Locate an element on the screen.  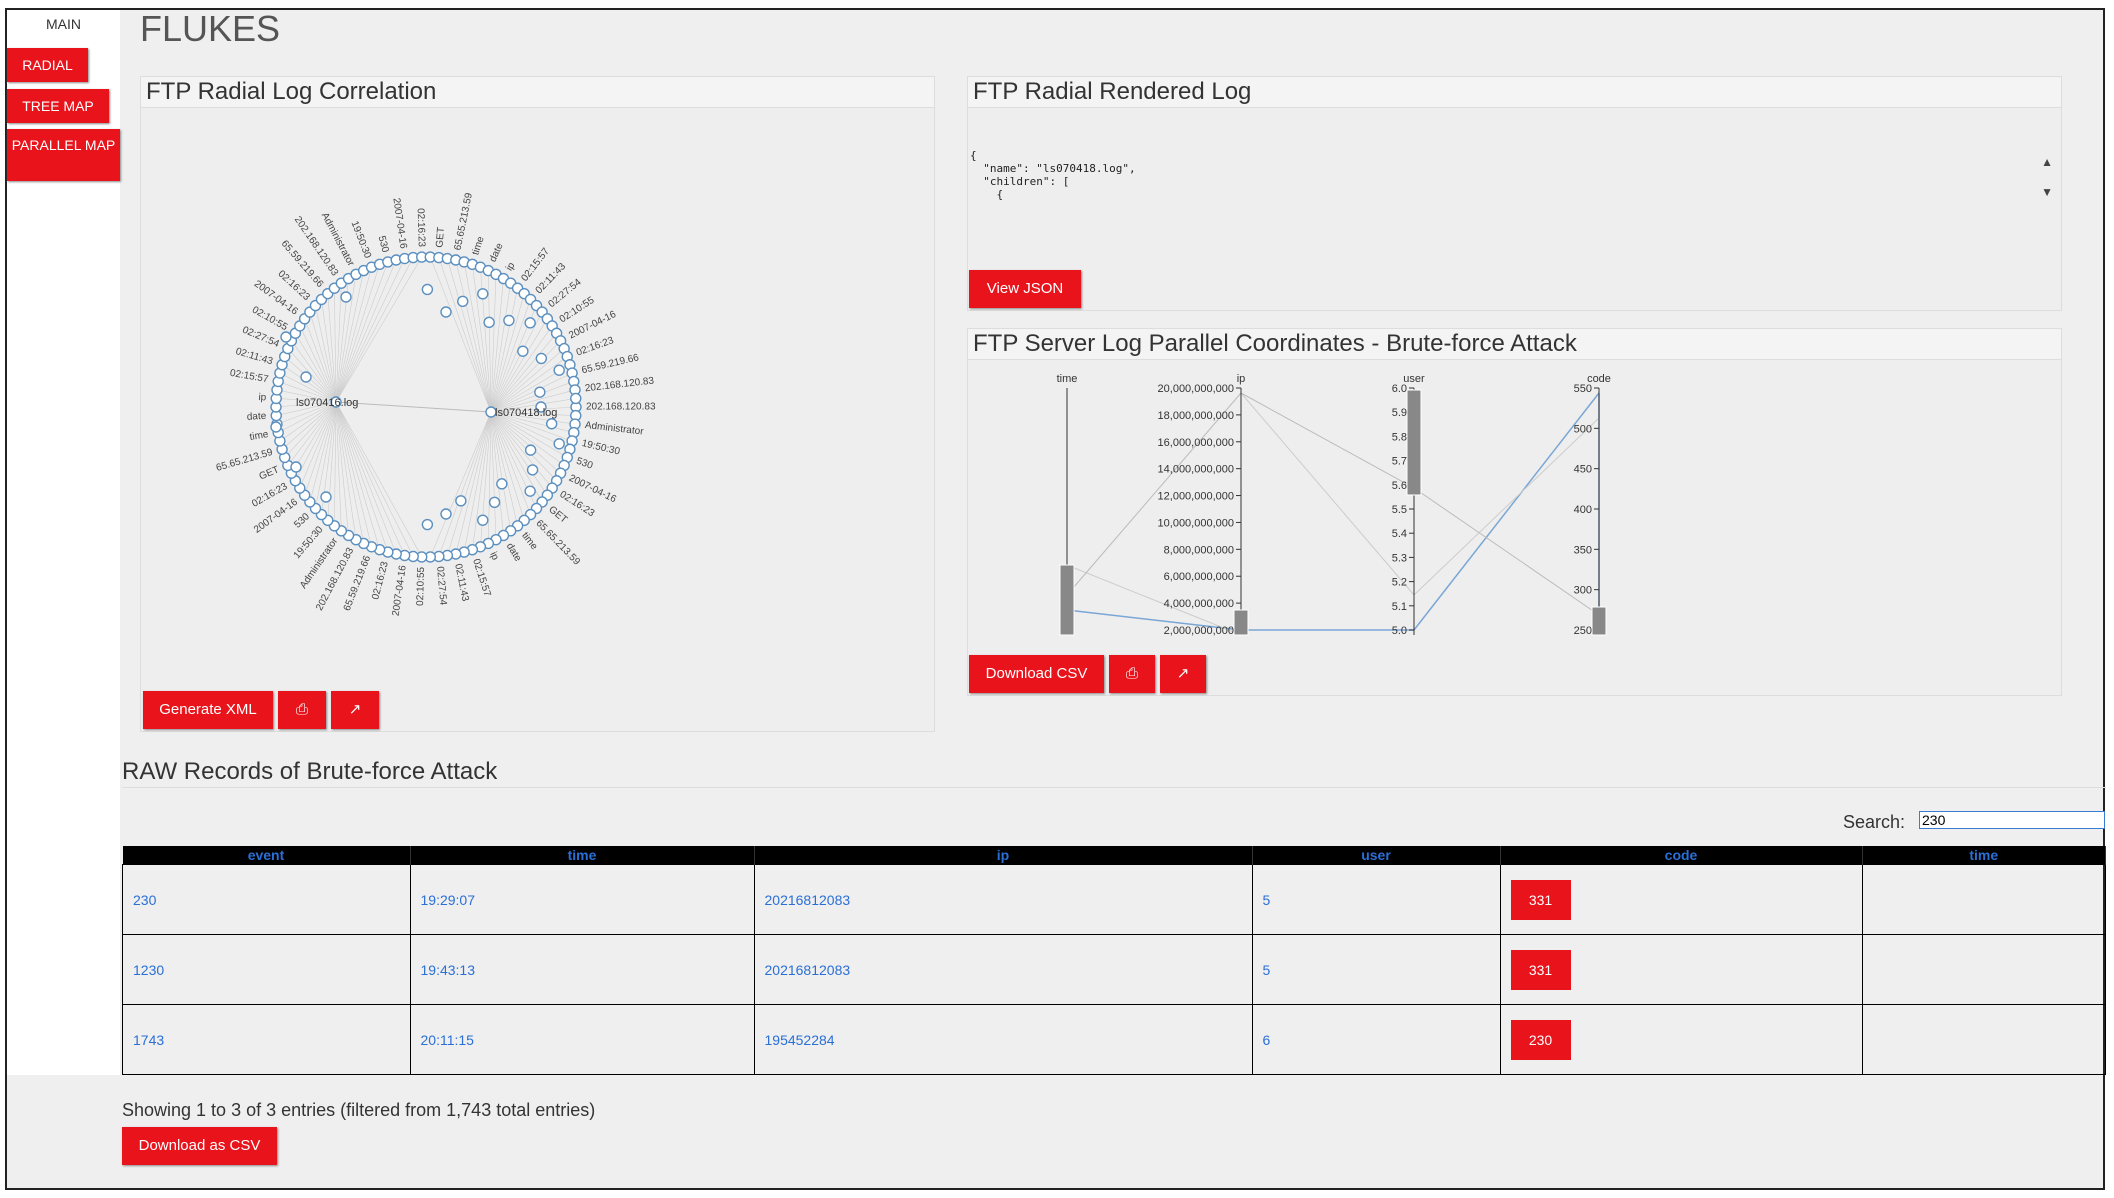
parallel-tick-label: 250 is located at coordinates (1583, 631).